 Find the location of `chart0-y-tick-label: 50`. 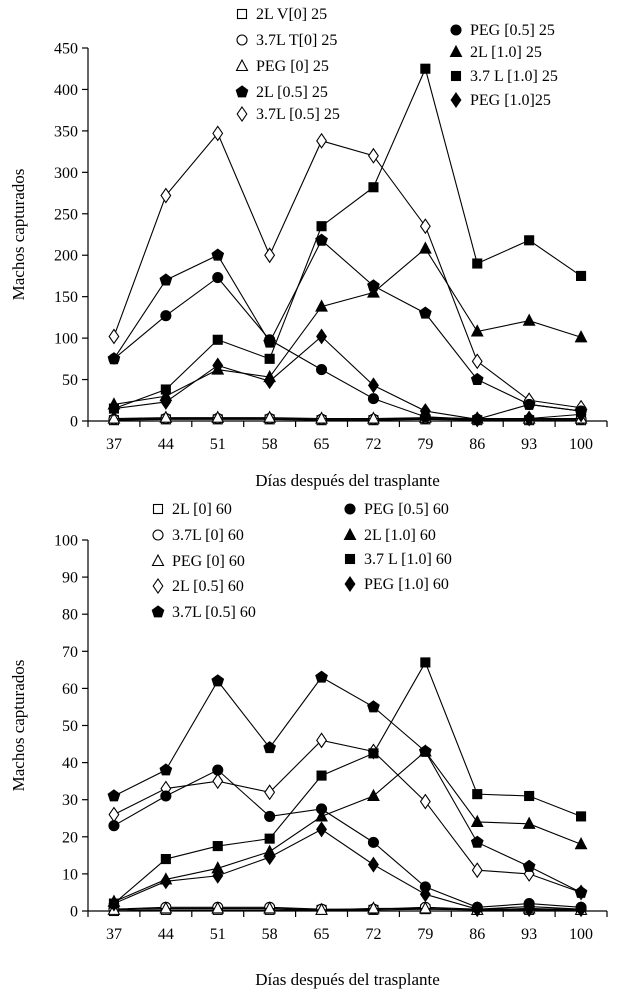

chart0-y-tick-label: 50 is located at coordinates (70, 380).